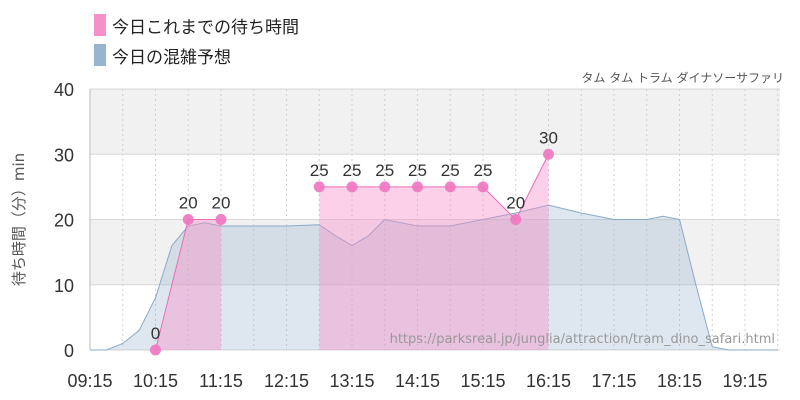 The height and width of the screenshot is (400, 800). I want to click on y-tick-label: 10, so click(64, 286).